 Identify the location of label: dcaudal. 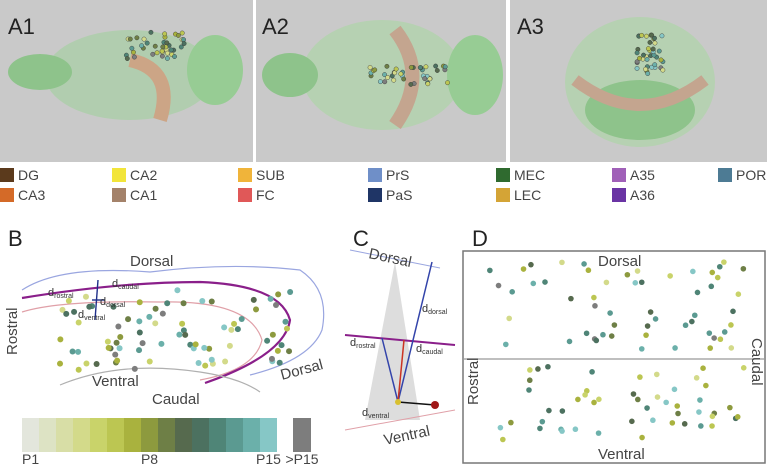
(429, 349).